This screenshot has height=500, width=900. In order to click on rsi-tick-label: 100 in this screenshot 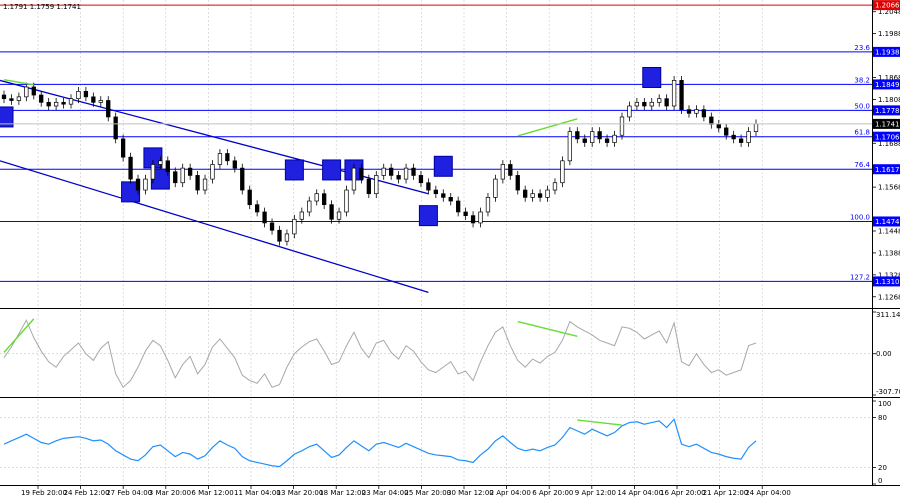, I will do `click(884, 404)`.